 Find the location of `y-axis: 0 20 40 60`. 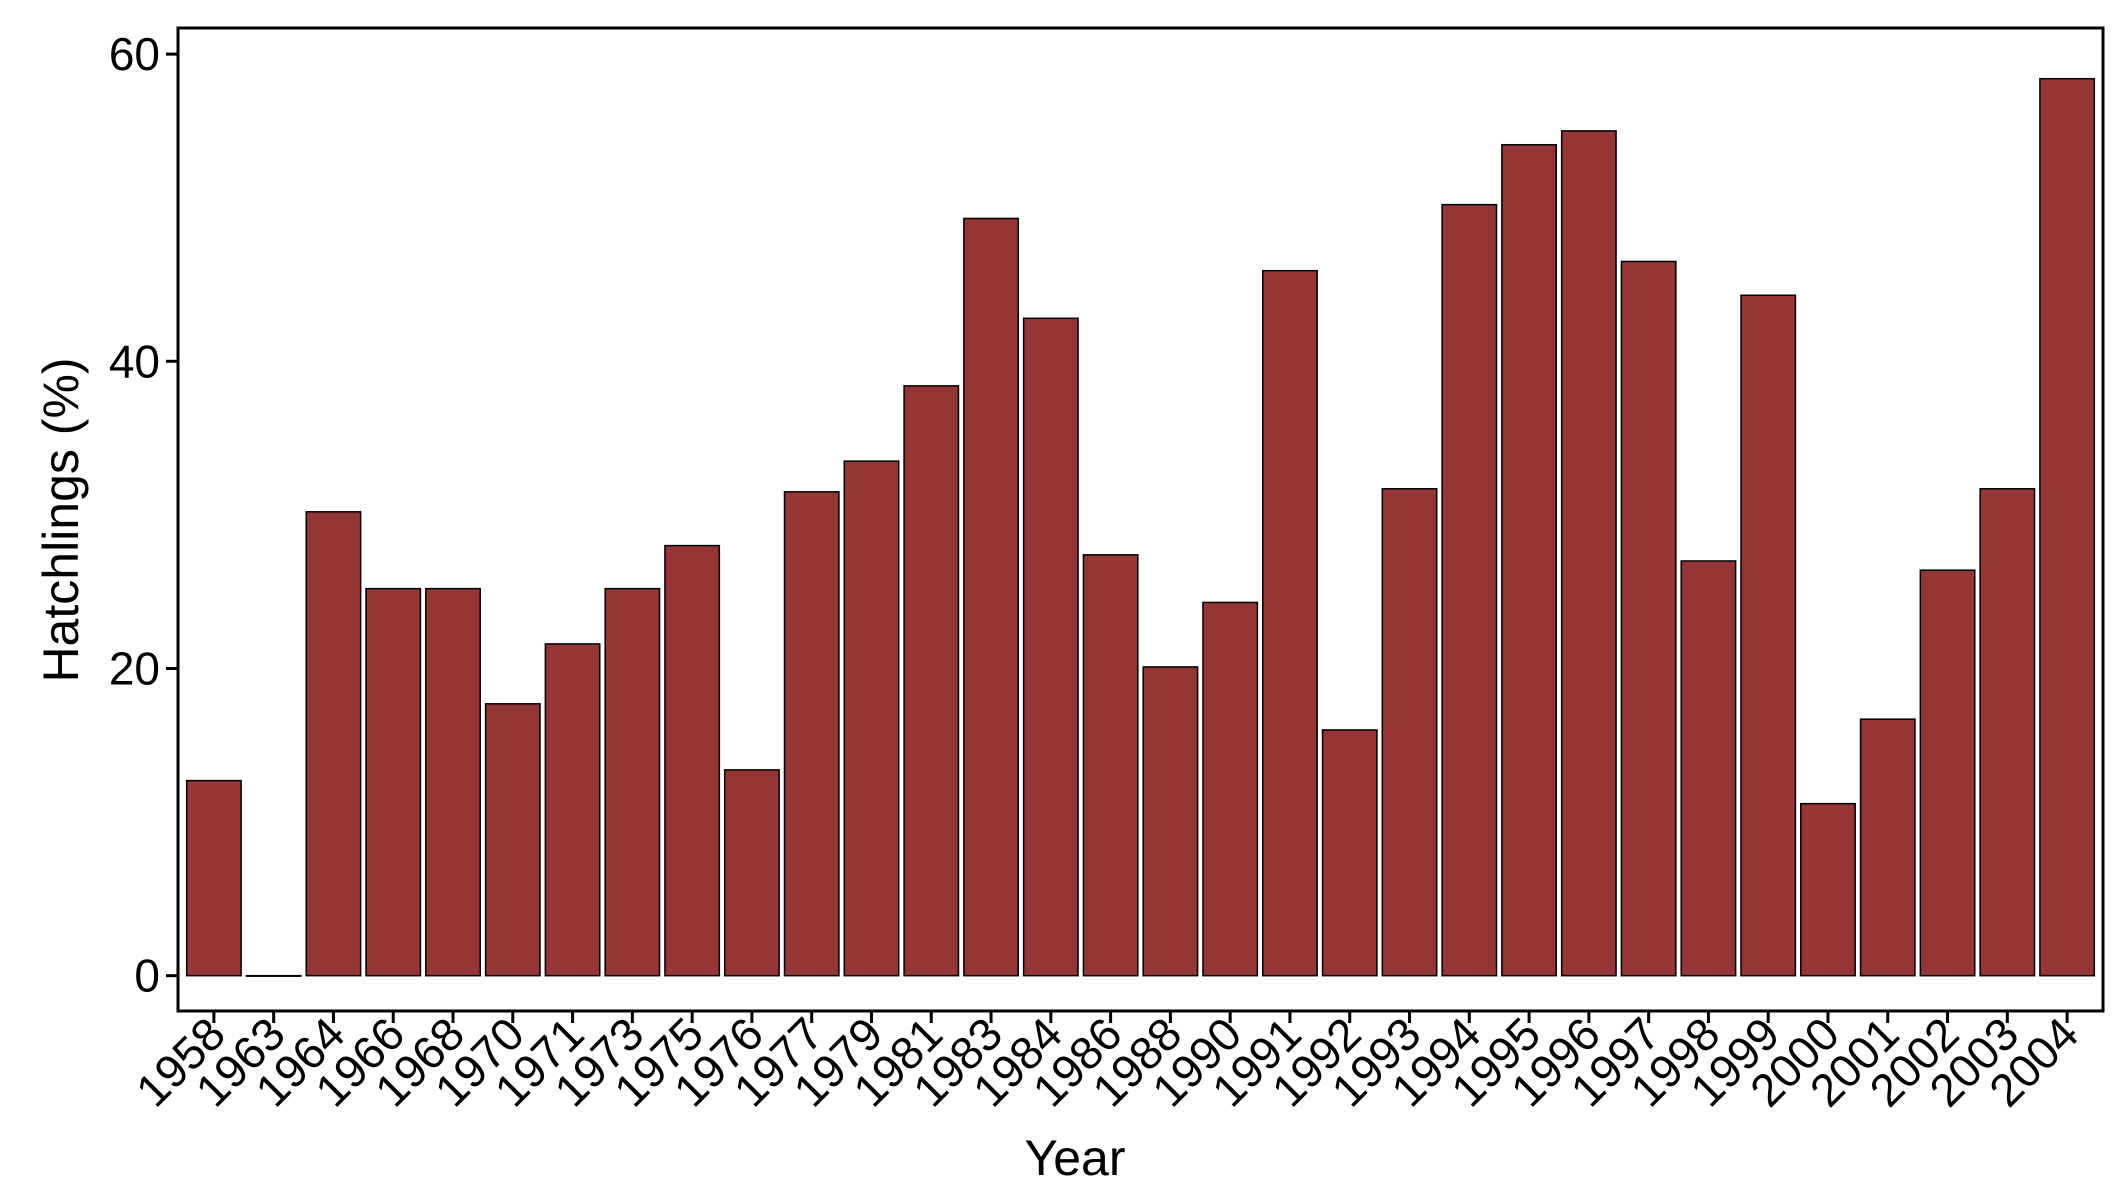

y-axis: 0 20 40 60 is located at coordinates (143, 515).